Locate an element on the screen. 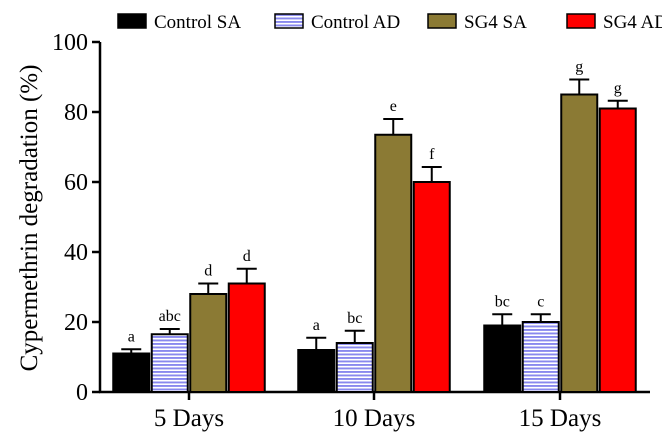 Image resolution: width=662 pixels, height=432 pixels. significance-label: f is located at coordinates (432, 154).